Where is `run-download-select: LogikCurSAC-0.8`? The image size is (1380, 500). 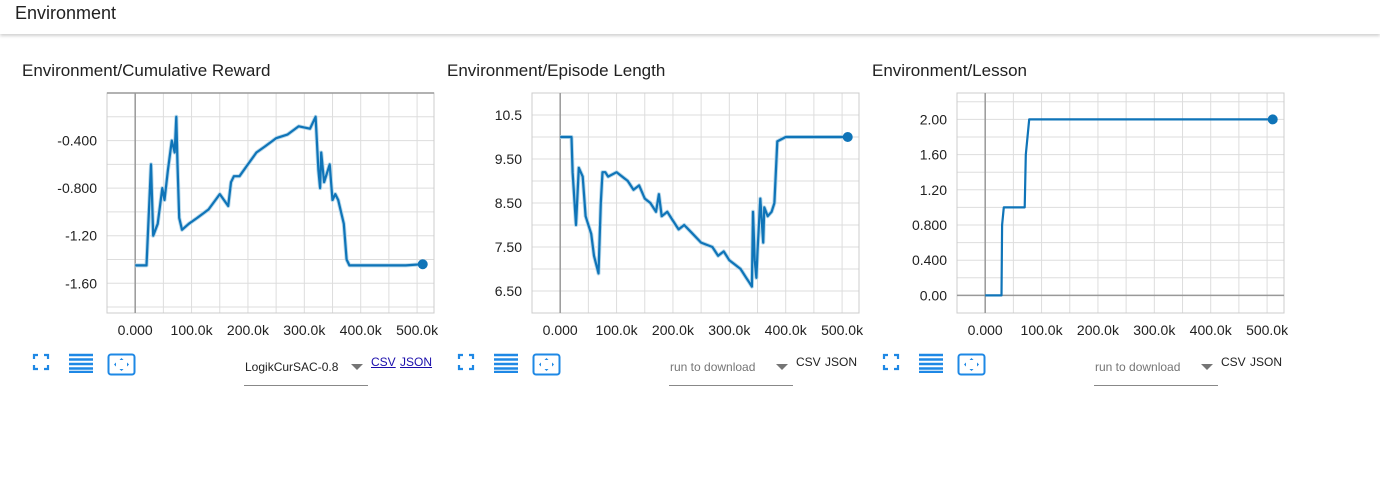 run-download-select: LogikCurSAC-0.8 is located at coordinates (306, 369).